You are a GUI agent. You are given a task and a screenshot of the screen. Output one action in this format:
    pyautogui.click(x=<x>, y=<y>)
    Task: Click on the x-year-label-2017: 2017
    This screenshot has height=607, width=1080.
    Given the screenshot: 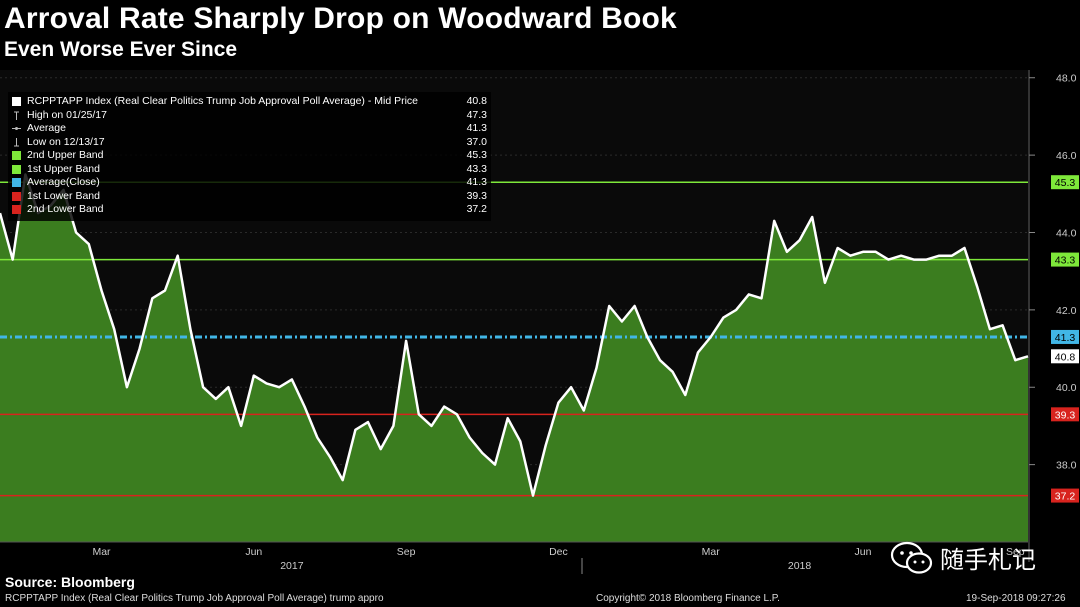 What is the action you would take?
    pyautogui.click(x=292, y=566)
    